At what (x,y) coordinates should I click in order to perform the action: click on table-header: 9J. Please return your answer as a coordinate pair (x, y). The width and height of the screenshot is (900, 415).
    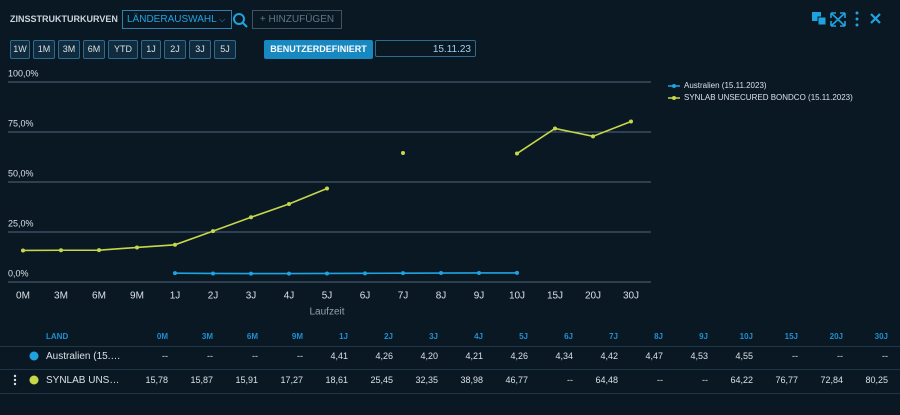
    Looking at the image, I should click on (703, 336).